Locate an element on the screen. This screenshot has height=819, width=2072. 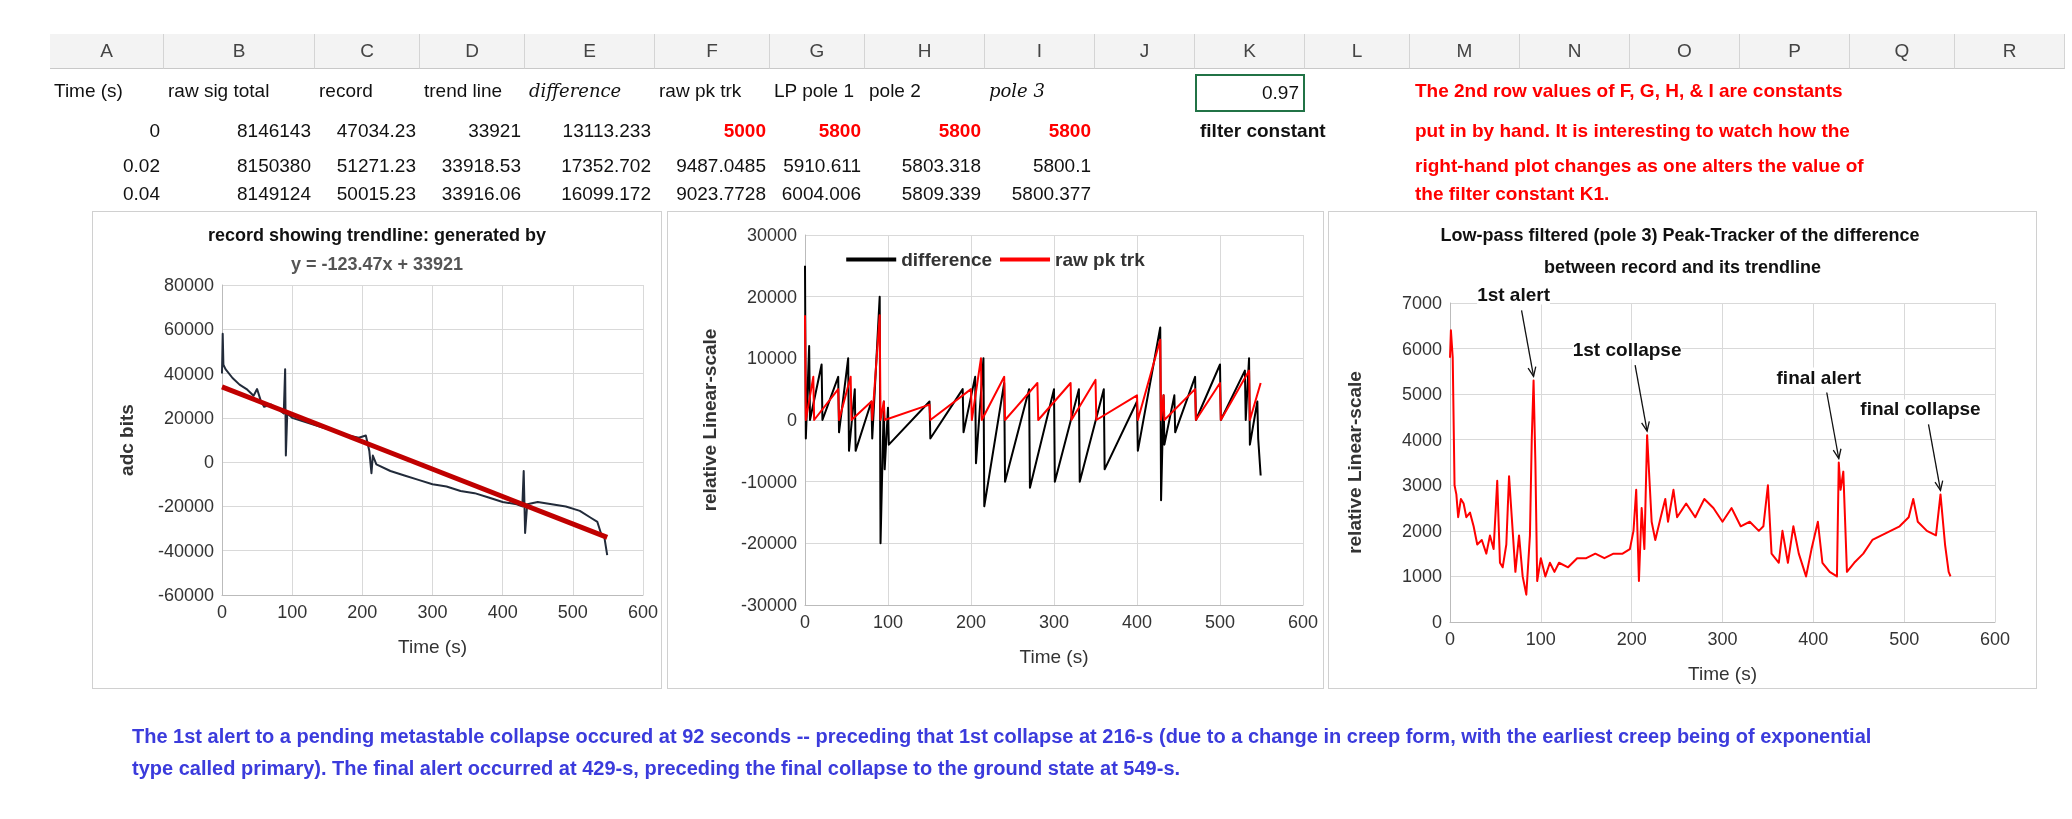
text: The 2nd row values of F, G, H, & I are constants is located at coordinates (1629, 91).